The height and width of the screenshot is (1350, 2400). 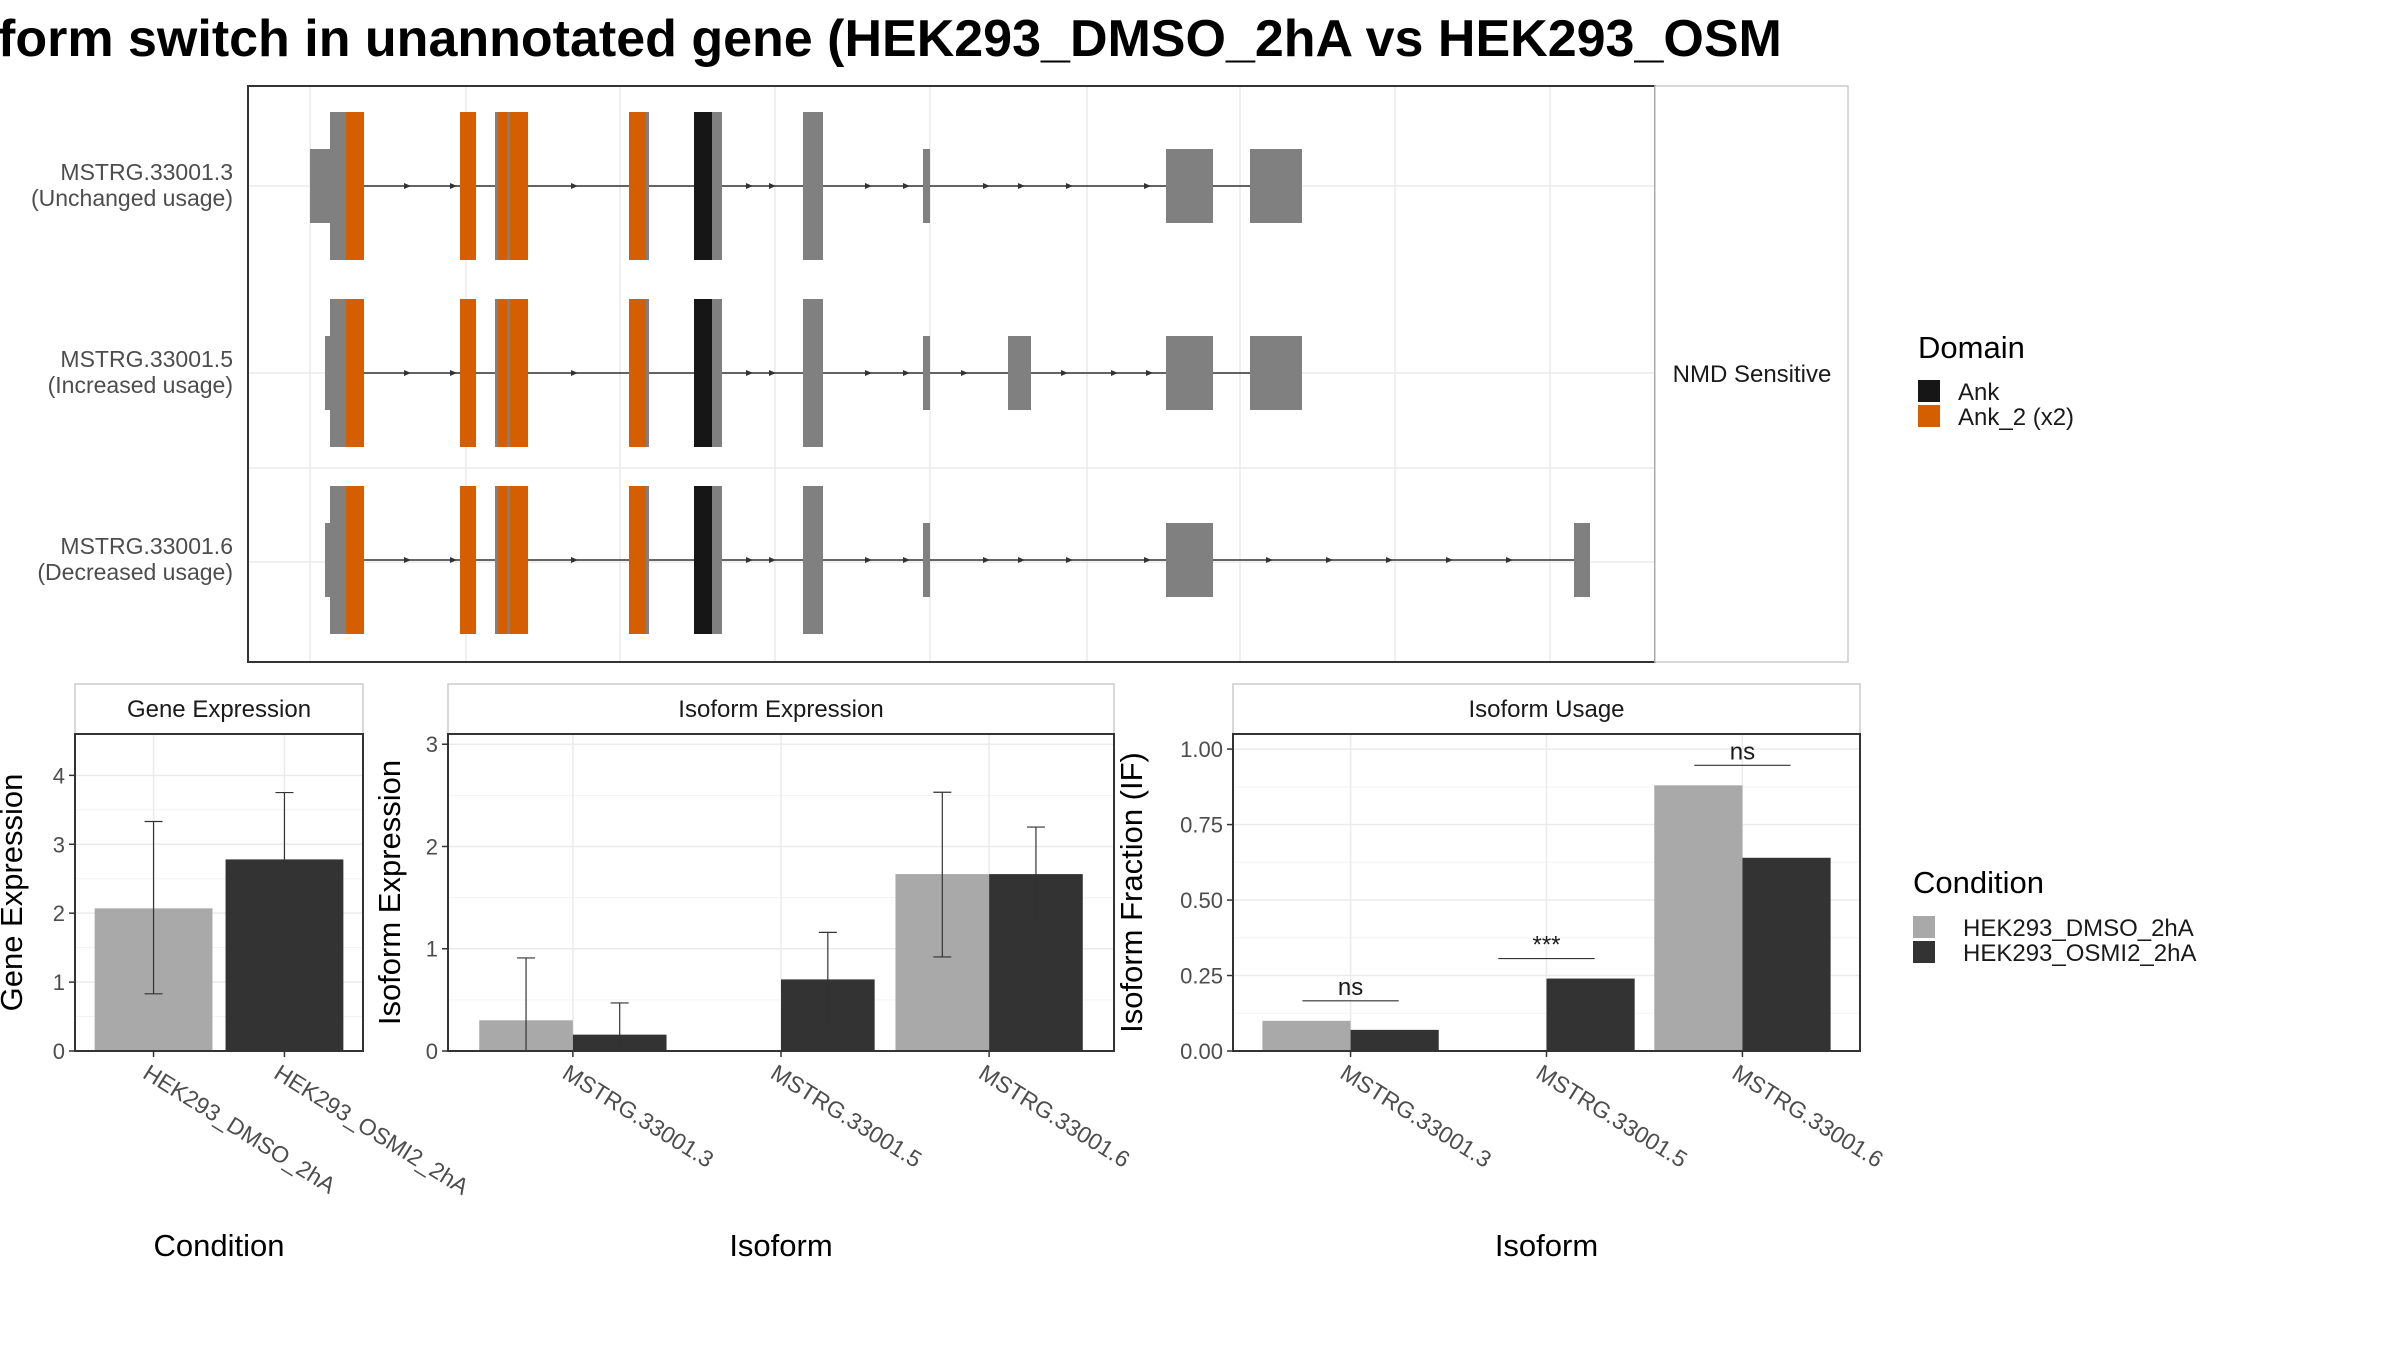 I want to click on y-tick-label-1: 0.25, so click(x=1201, y=976).